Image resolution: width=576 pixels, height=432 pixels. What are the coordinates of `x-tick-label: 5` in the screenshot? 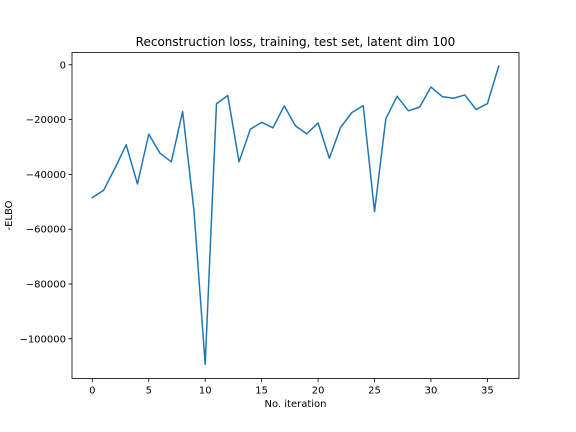 It's located at (149, 391).